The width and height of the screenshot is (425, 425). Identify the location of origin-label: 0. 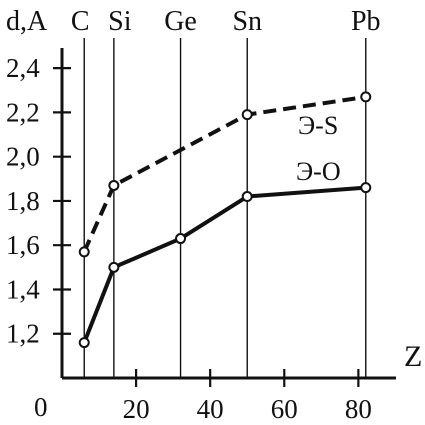
(41, 407).